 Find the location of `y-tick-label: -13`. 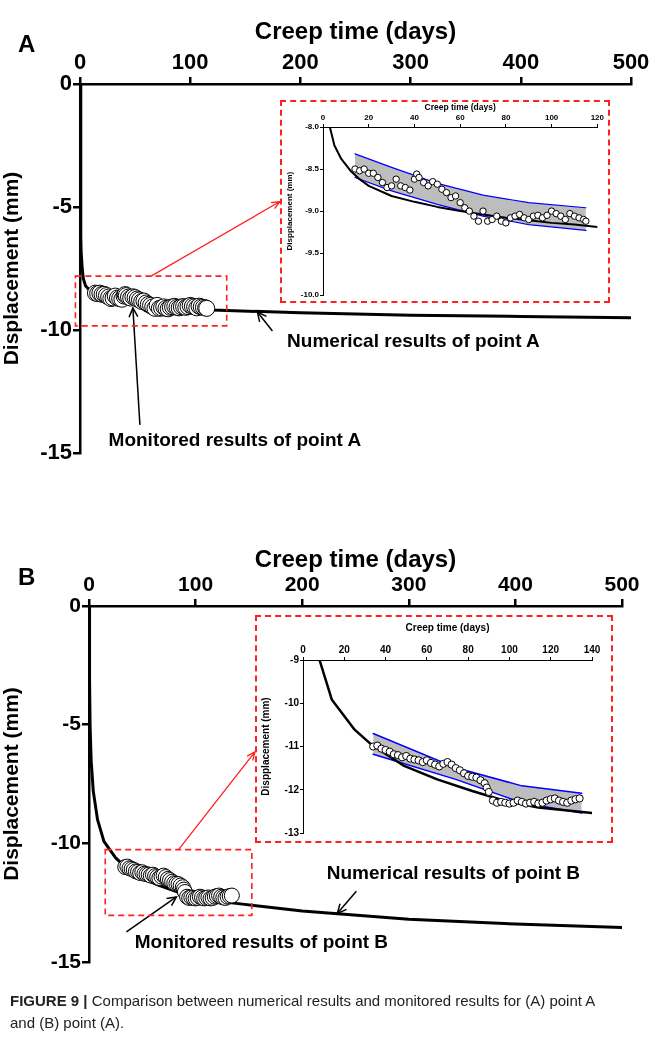

y-tick-label: -13 is located at coordinates (292, 832).